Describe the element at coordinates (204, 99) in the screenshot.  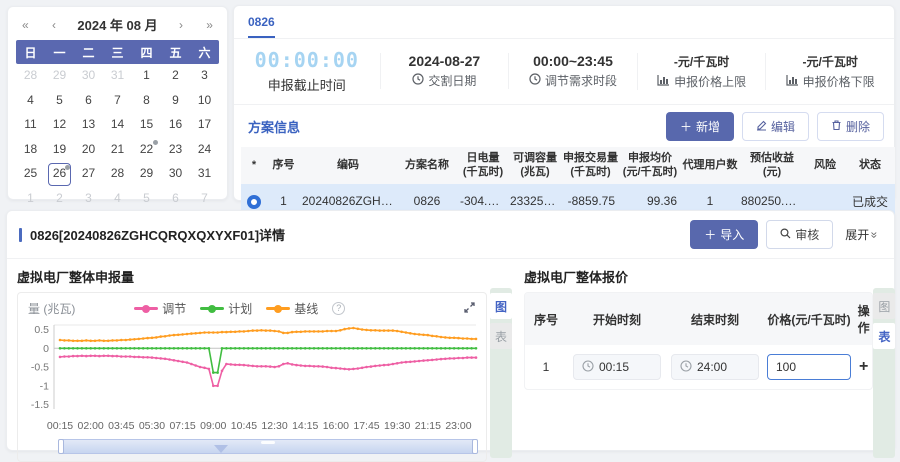
I see `calendar-day: 10` at that location.